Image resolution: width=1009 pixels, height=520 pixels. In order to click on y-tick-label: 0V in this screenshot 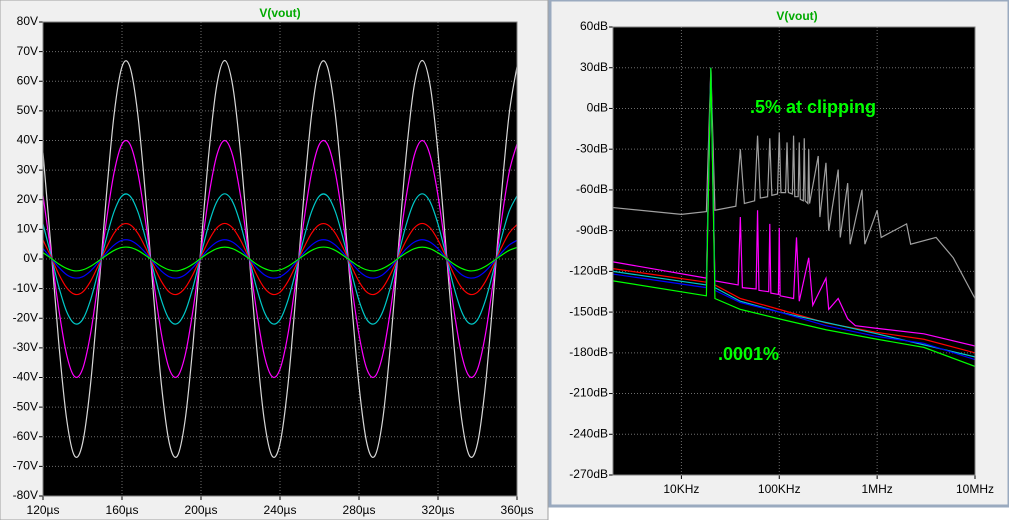, I will do `click(30, 258)`.